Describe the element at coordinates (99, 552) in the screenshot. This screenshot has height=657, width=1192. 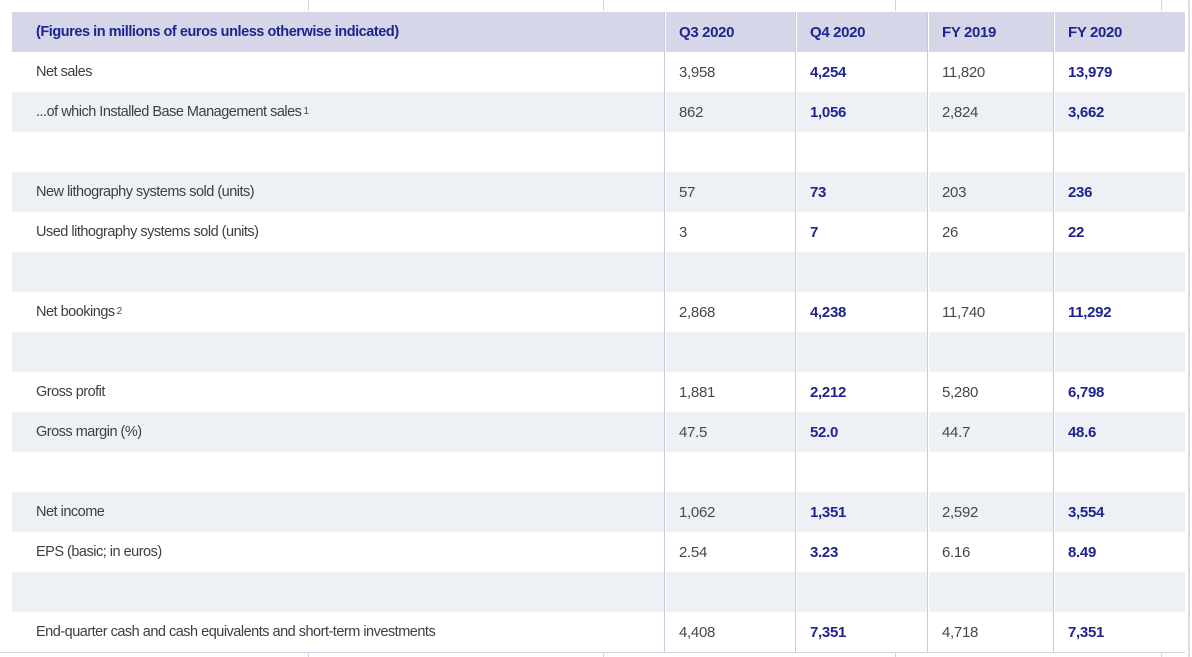
I see `row-label: EPS (basic; in euros)` at that location.